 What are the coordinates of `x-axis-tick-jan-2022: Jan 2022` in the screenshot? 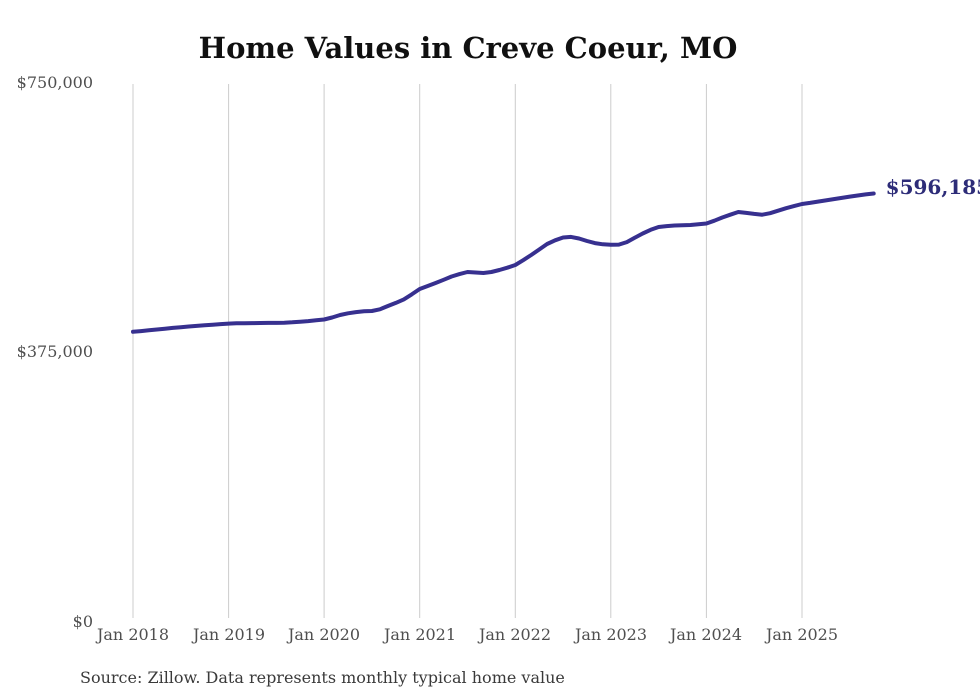 It's located at (515, 634).